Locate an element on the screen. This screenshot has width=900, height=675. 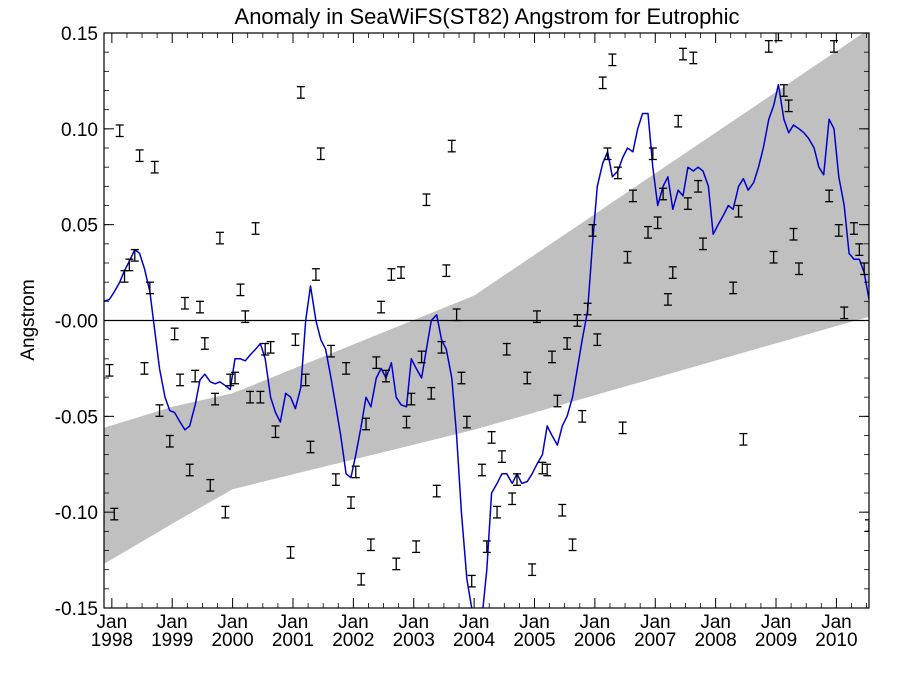
x-tick-year-label: 2002 is located at coordinates (353, 640).